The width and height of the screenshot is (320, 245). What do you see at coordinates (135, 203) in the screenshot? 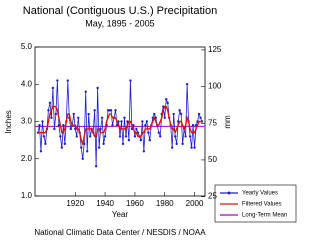
I see `x-tick-label: 1960` at bounding box center [135, 203].